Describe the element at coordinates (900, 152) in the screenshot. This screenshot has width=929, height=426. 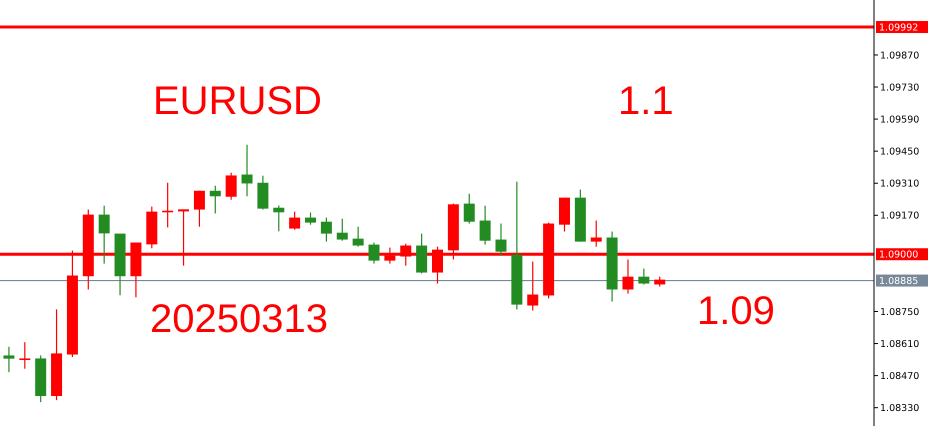
I see `y-tick-label: 1.09450` at that location.